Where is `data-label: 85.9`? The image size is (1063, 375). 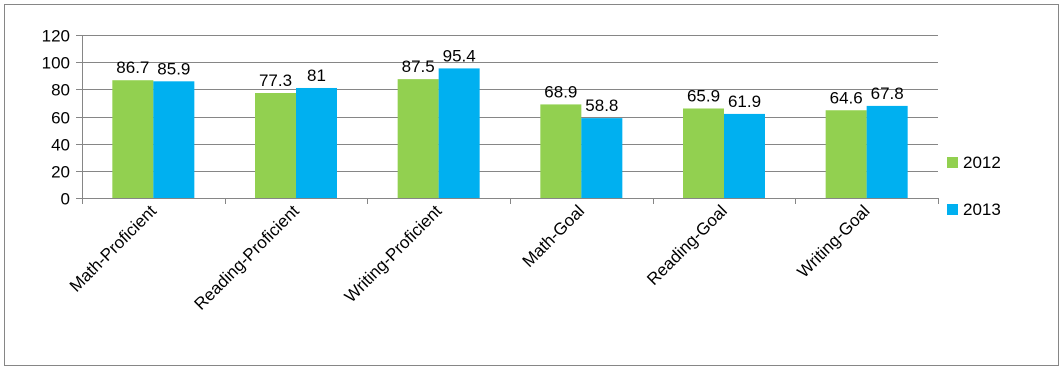 data-label: 85.9 is located at coordinates (173, 68).